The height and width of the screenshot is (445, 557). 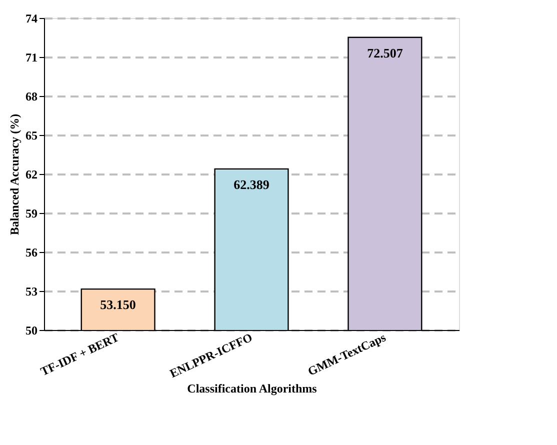 What do you see at coordinates (32, 19) in the screenshot?
I see `y-tick-label: 74` at bounding box center [32, 19].